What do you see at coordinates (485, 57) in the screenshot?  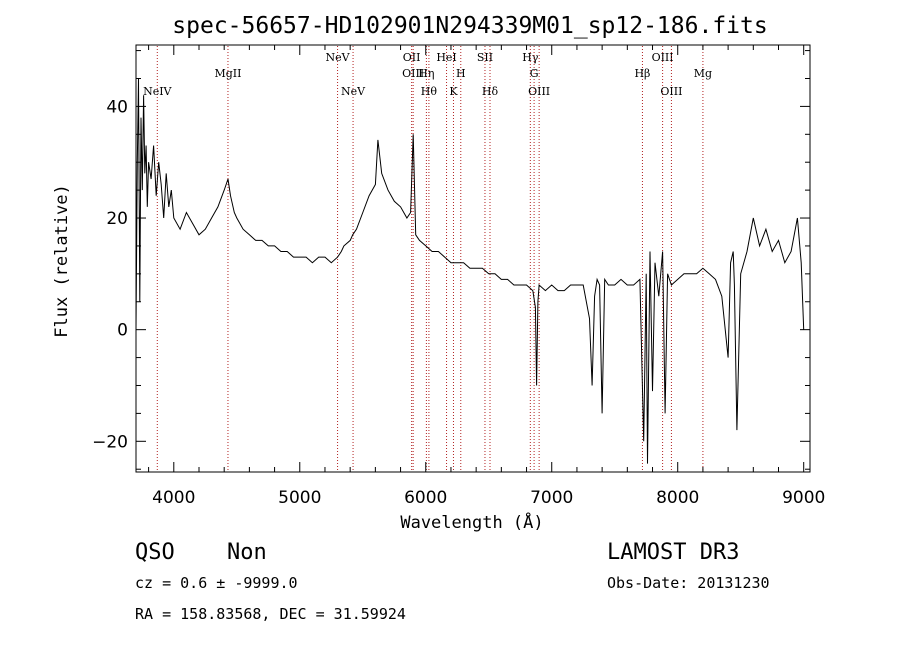 I see `line-label-11: SII` at bounding box center [485, 57].